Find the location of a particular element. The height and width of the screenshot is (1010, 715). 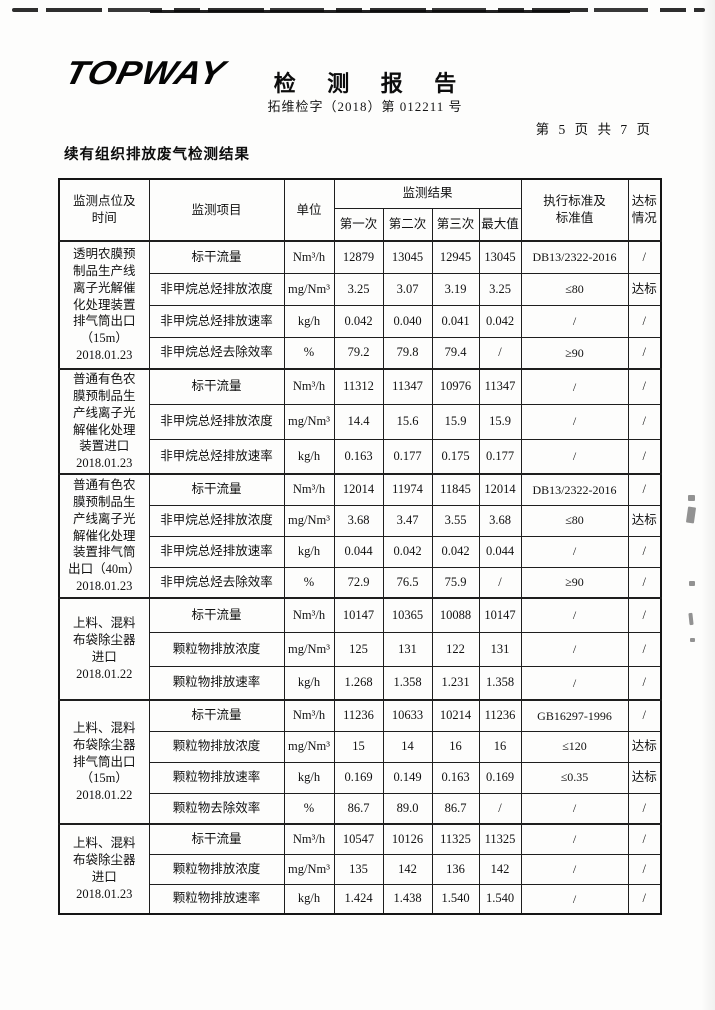

table-row: 颗粒物排放浓度 mg/Nm³ 15 14 16 16 ≤120 达标 is located at coordinates (360, 746).